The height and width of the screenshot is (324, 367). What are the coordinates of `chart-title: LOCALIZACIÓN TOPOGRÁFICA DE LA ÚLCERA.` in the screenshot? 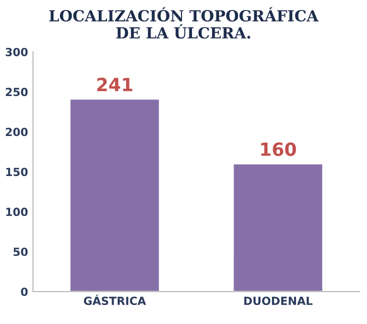 It's located at (184, 23).